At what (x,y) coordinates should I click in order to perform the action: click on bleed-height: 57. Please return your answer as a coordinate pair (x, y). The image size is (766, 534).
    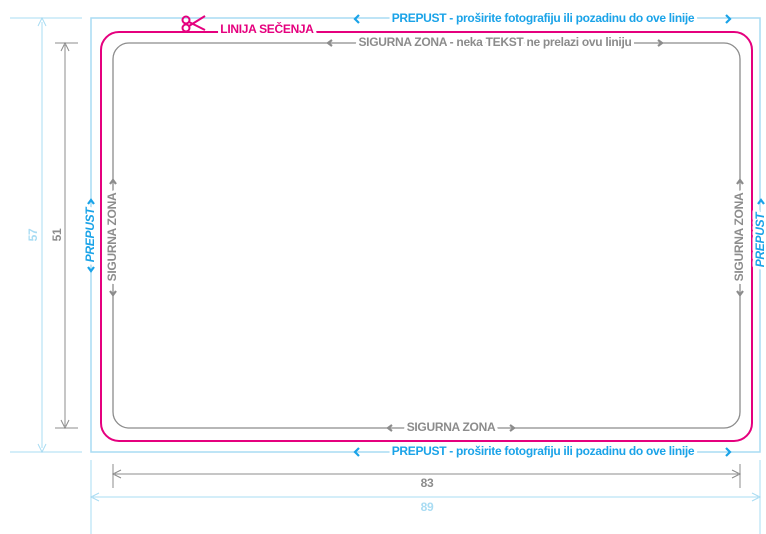
    Looking at the image, I should click on (33, 234).